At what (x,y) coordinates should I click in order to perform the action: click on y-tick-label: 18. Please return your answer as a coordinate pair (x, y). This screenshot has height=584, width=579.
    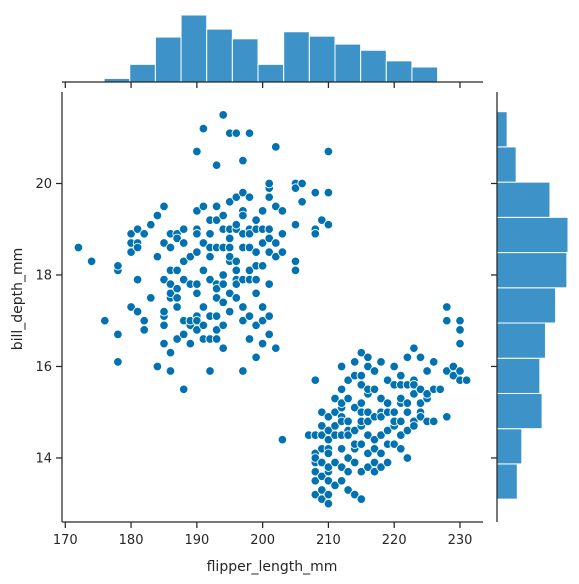
    Looking at the image, I should click on (43, 275).